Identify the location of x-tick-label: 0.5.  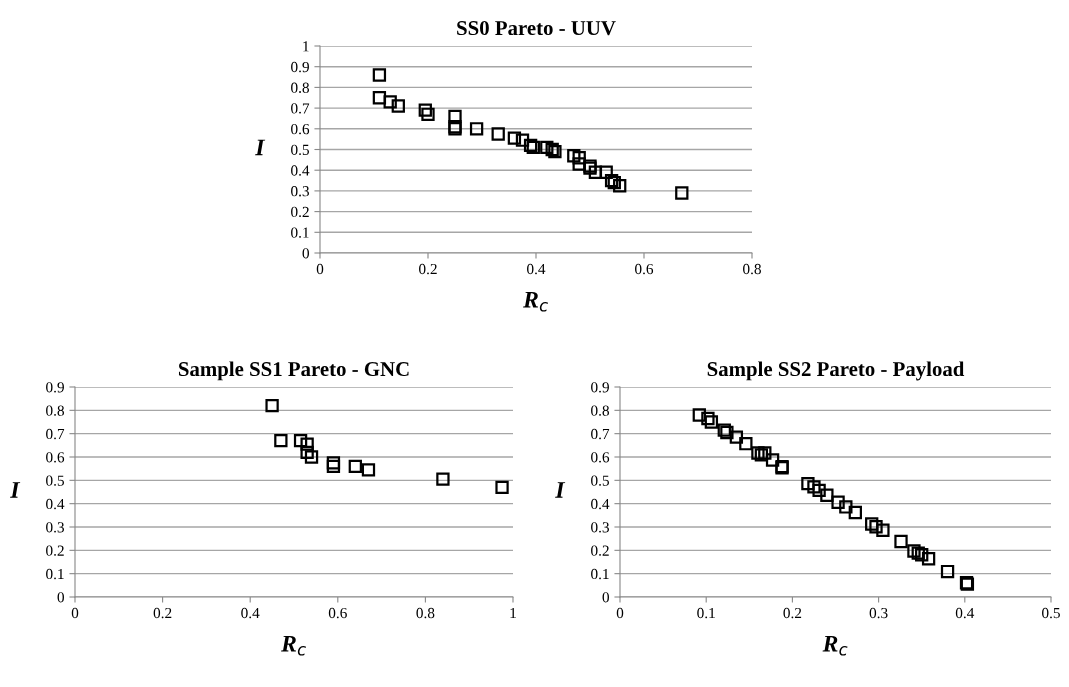
(1051, 613).